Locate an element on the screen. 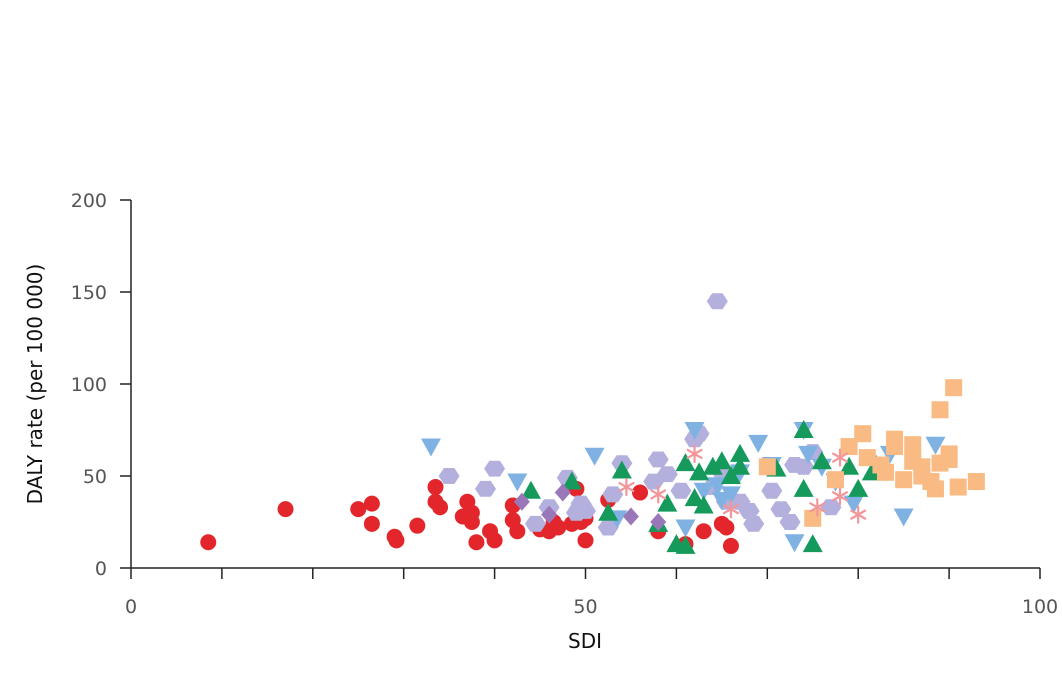  x-tick-label: 50 is located at coordinates (585, 607).